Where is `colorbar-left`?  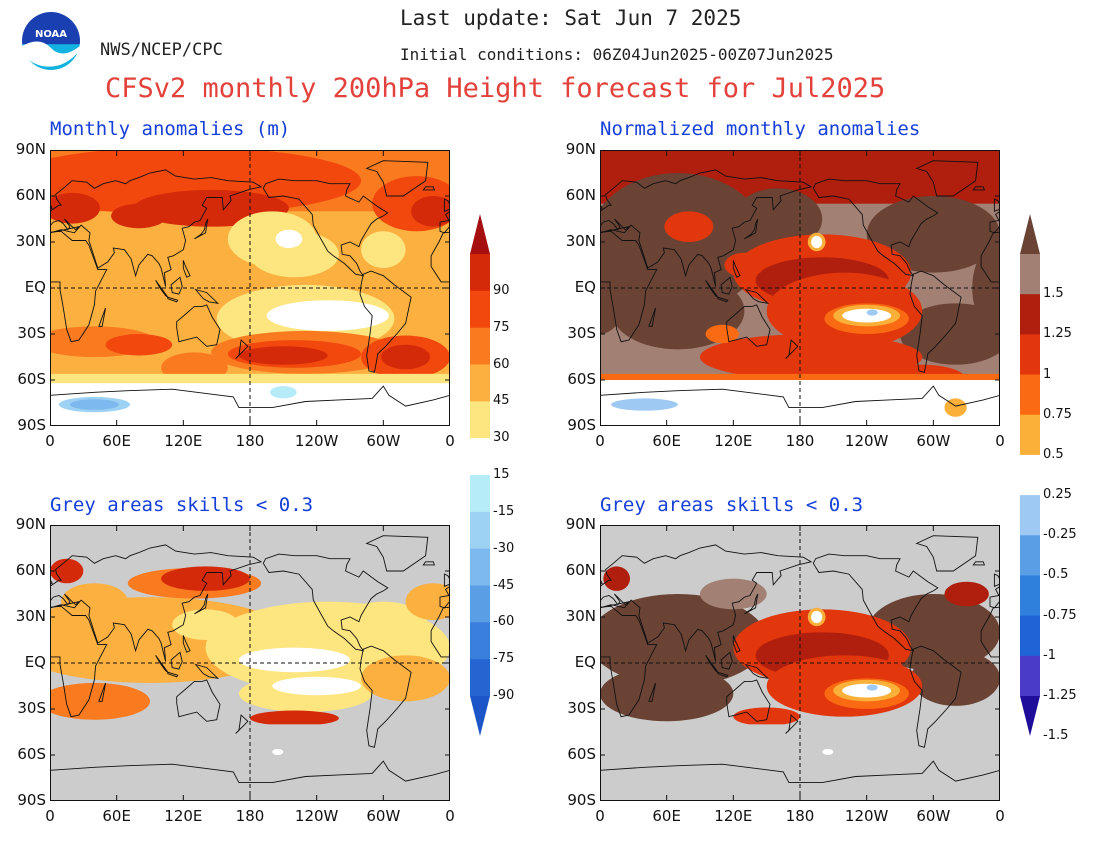
colorbar-left is located at coordinates (480, 475).